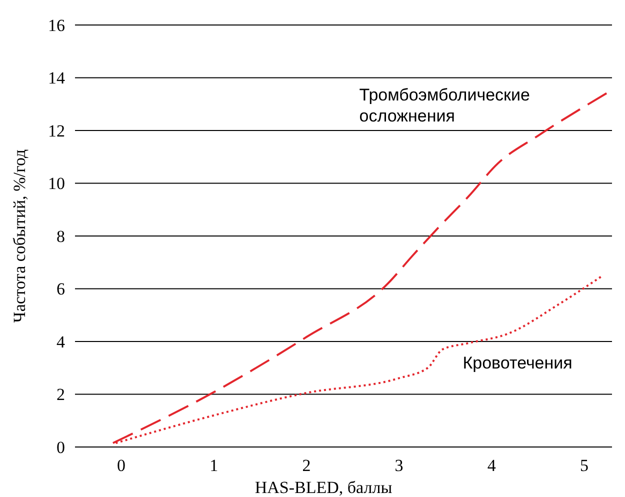  What do you see at coordinates (121, 465) in the screenshot?
I see `x-tick-label: 0` at bounding box center [121, 465].